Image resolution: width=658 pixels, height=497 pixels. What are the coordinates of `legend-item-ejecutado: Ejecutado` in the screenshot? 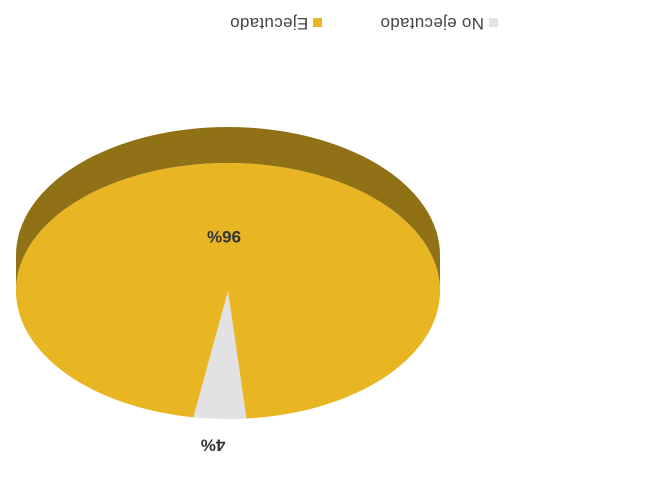 It's located at (276, 23).